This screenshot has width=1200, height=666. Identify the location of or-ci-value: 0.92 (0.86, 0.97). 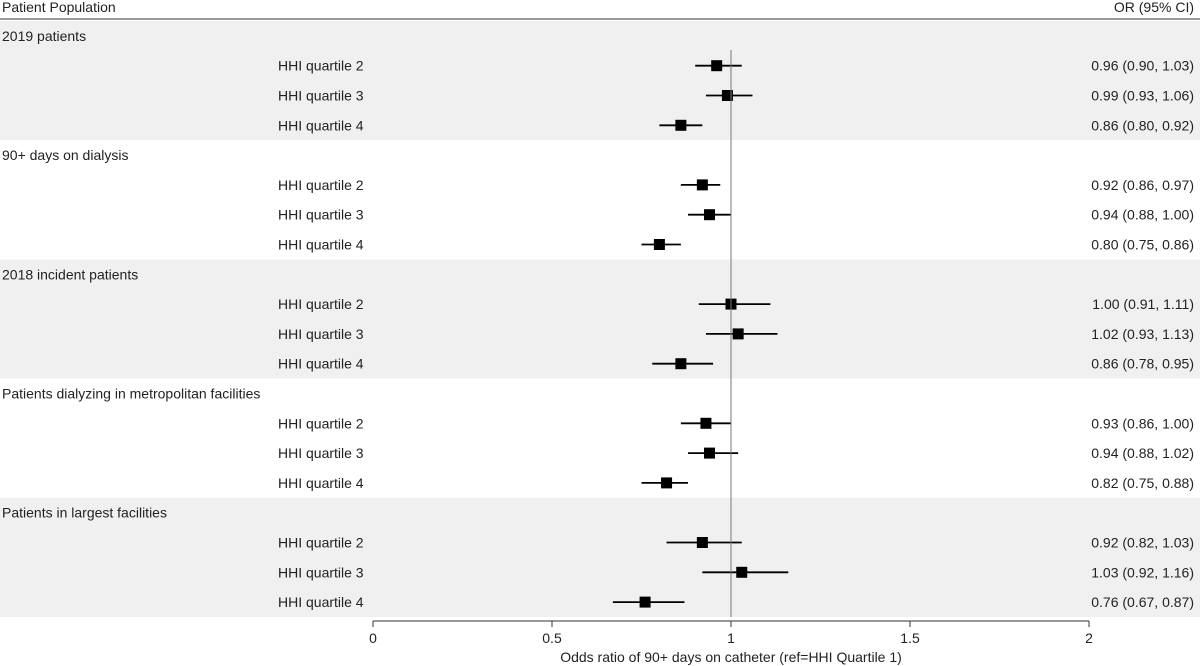
(1142, 185).